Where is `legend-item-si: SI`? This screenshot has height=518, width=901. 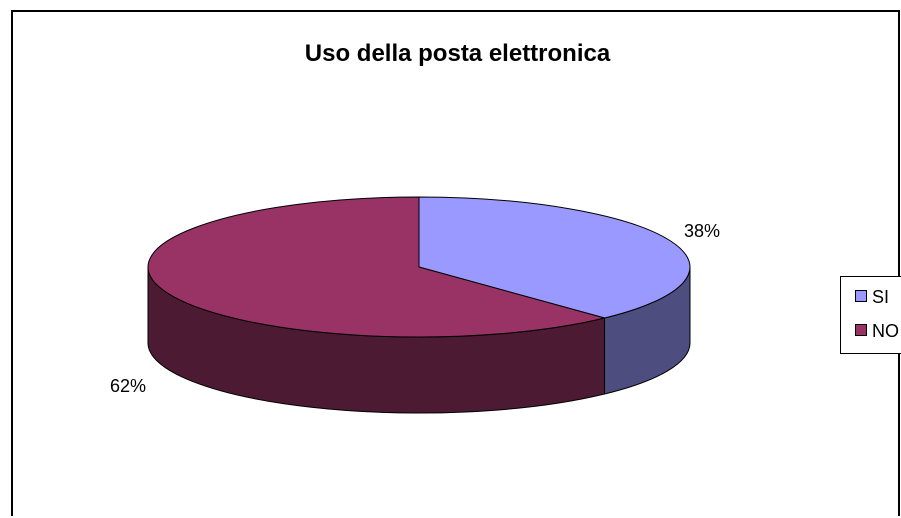
legend-item-si: SI is located at coordinates (872, 297).